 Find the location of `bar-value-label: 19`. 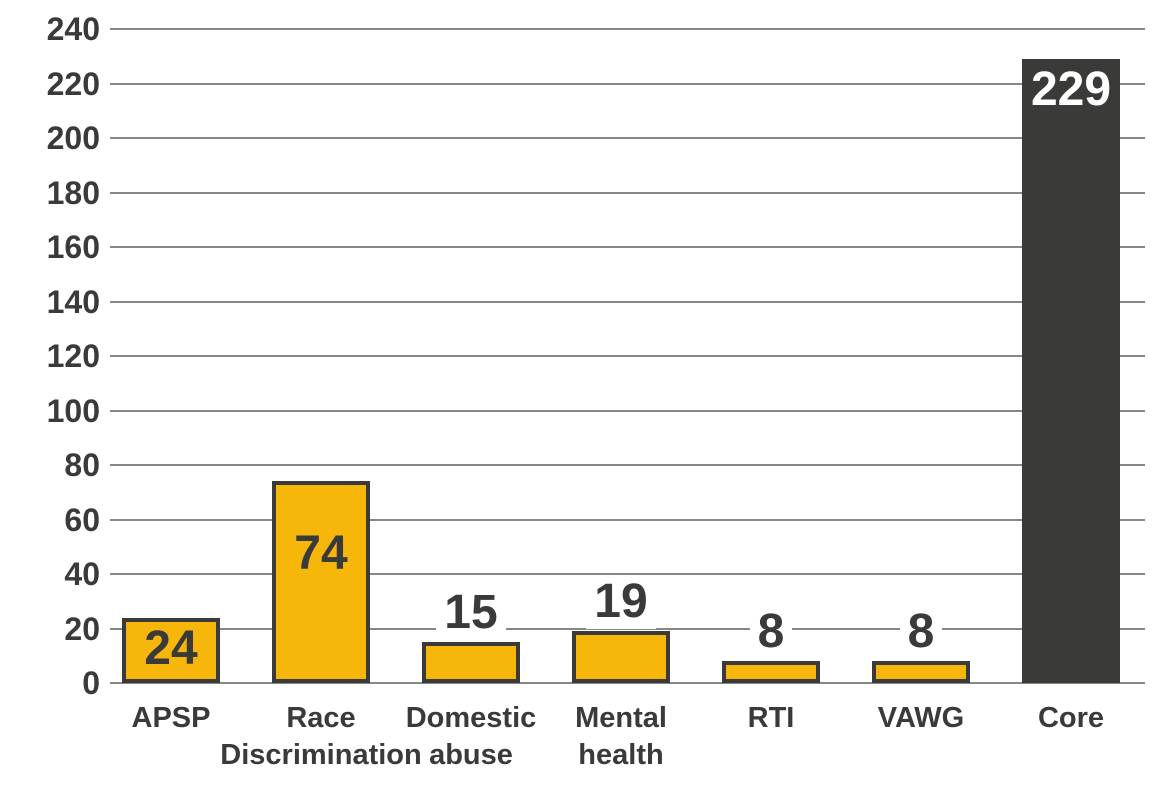

bar-value-label: 19 is located at coordinates (621, 602).